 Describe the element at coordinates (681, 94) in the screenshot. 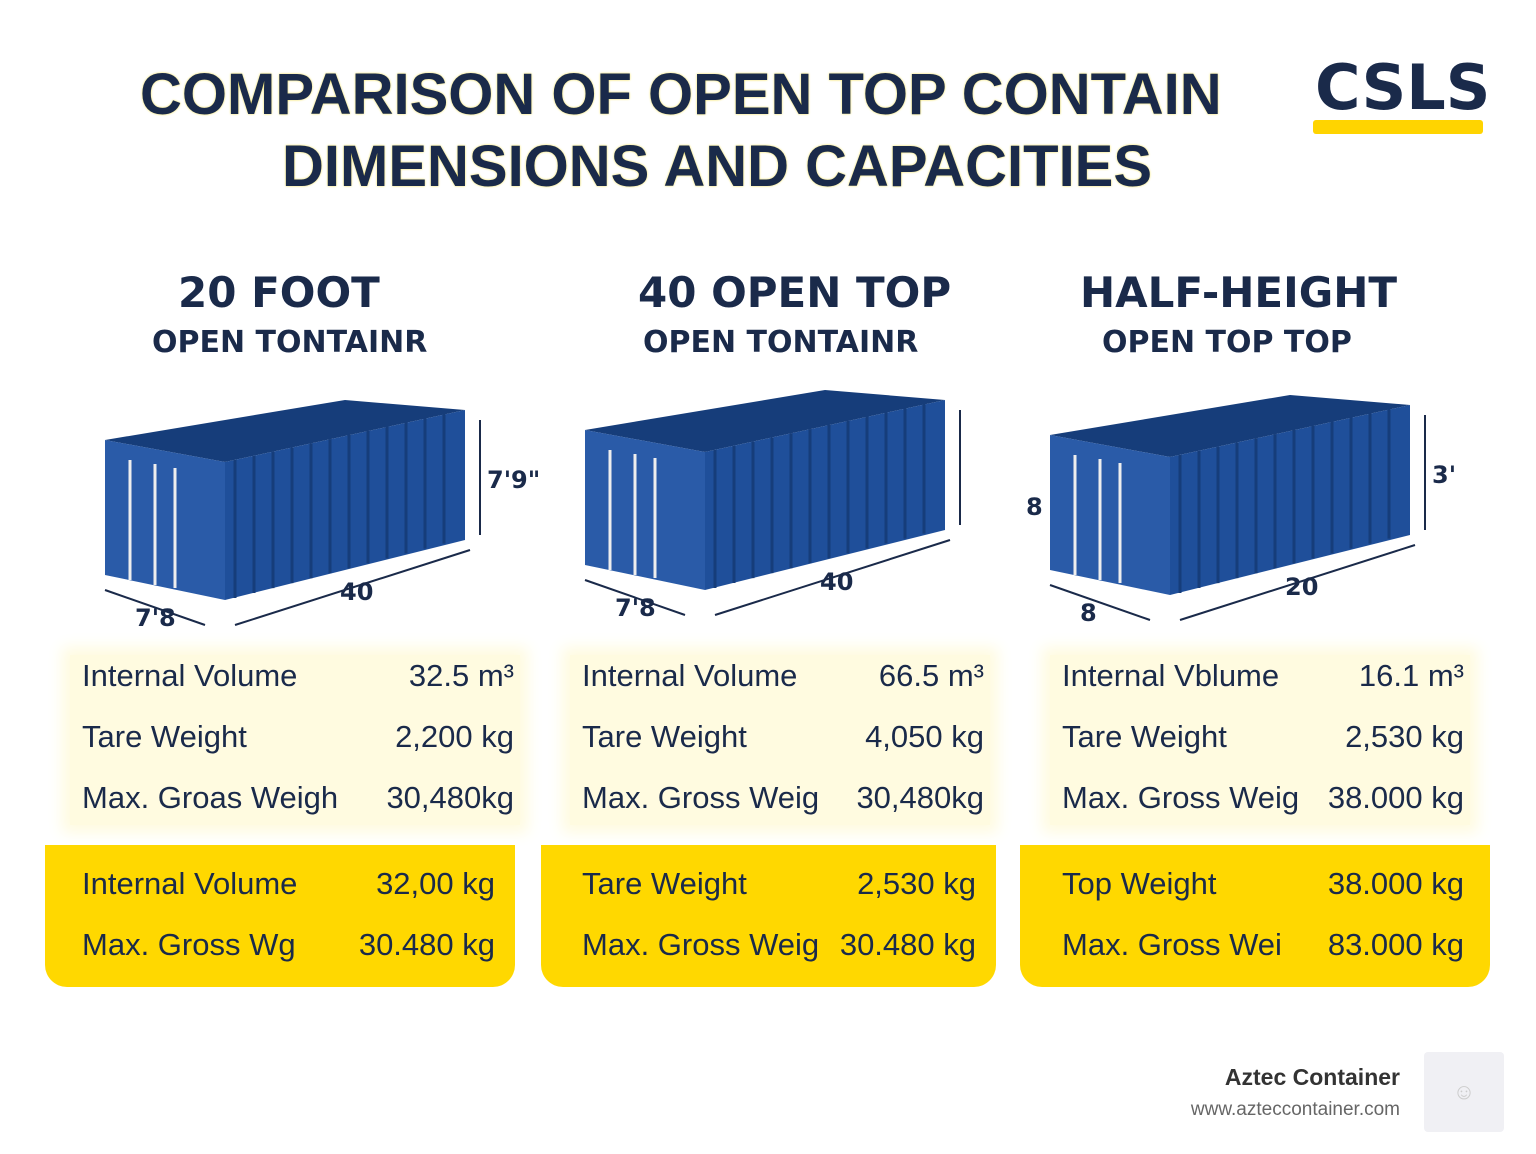

I see `title-line-1: COMPARISON OF OPEN TOP CONTAIN` at that location.